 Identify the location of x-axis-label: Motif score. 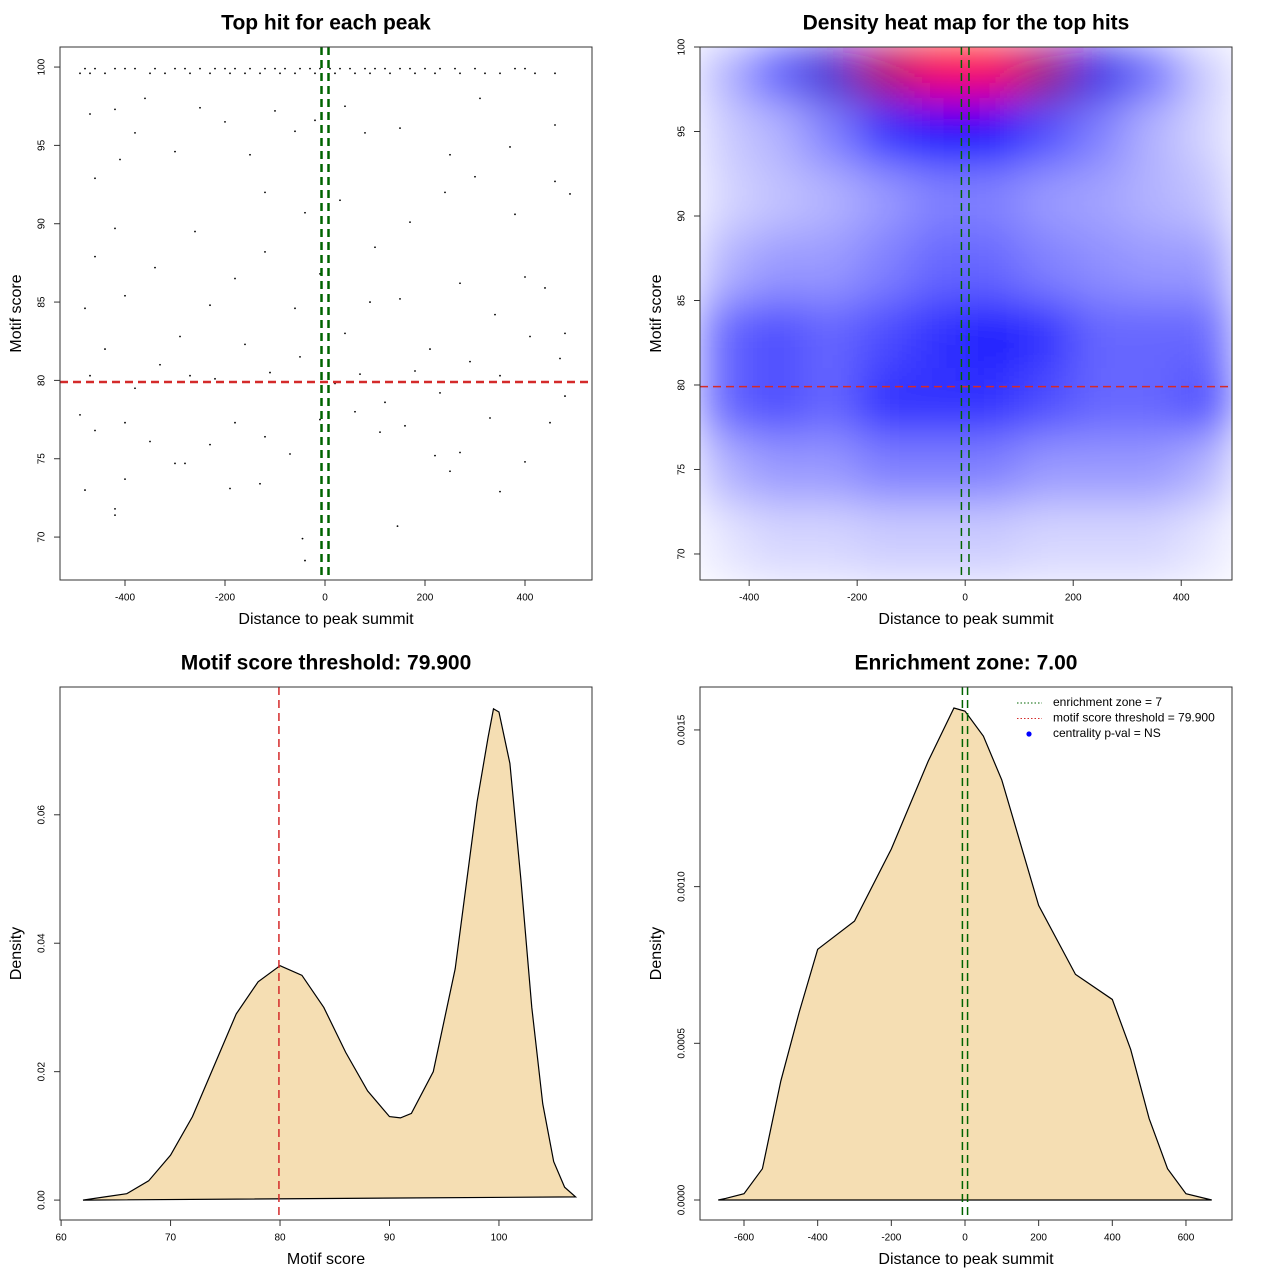
(326, 1259).